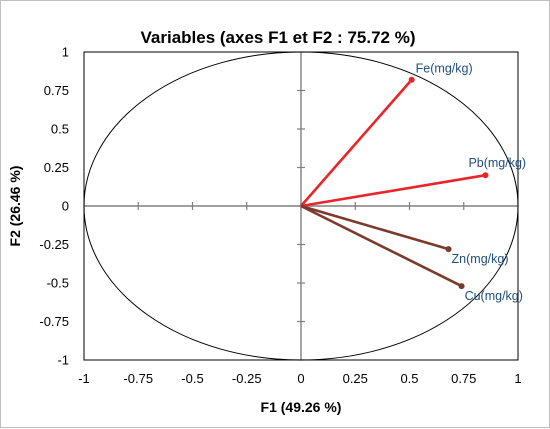 The height and width of the screenshot is (429, 550). I want to click on x-tick-label: -1, so click(84, 378).